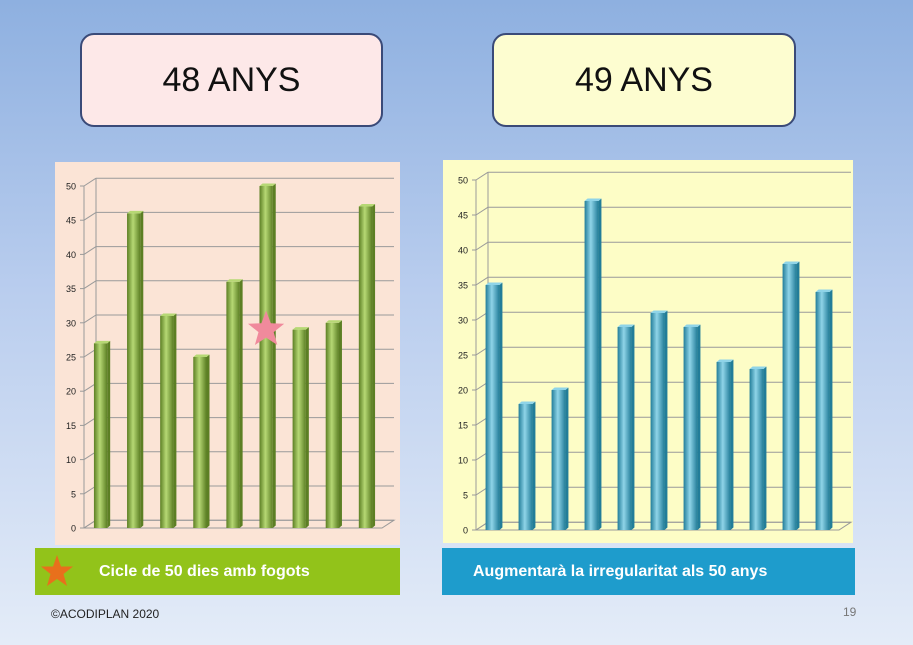 This screenshot has width=913, height=645. Describe the element at coordinates (71, 392) in the screenshot. I see `left-chart-y-tick-label: 20` at that location.